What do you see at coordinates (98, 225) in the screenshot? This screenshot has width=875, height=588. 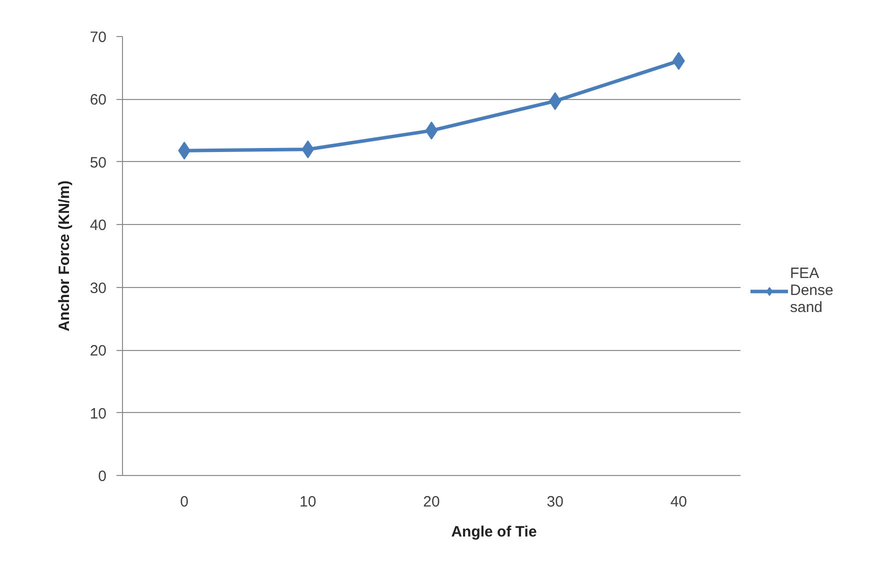 I see `y-tick-label: 40` at bounding box center [98, 225].